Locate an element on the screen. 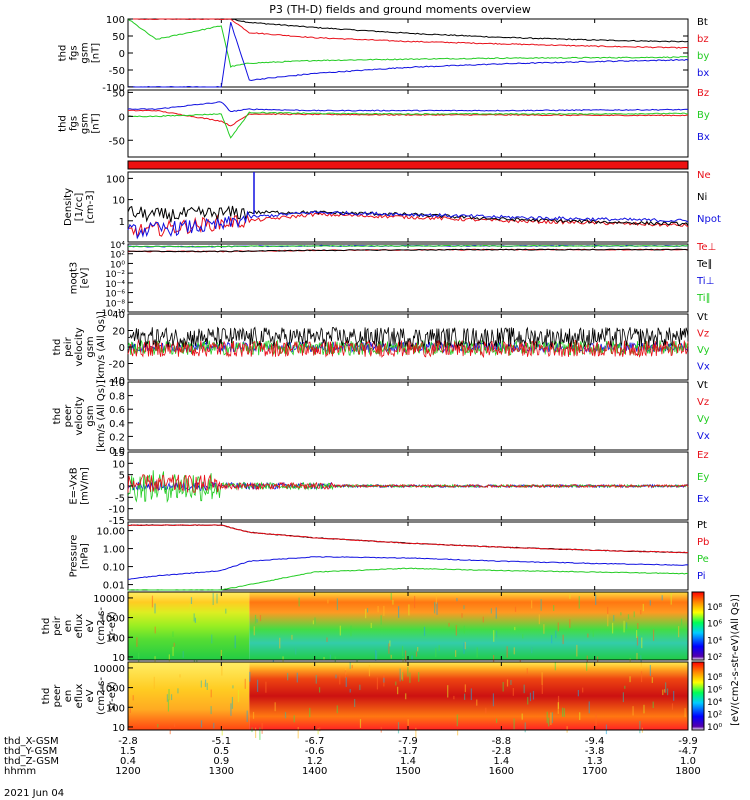 This screenshot has width=750, height=800. series-Pi is located at coordinates (408, 568).